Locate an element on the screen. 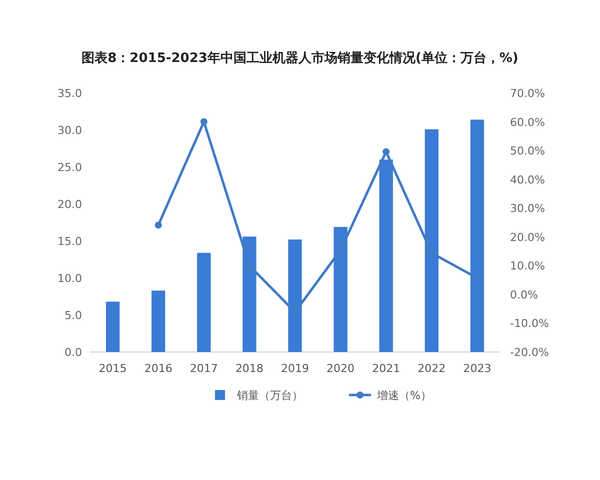 This screenshot has width=600, height=480. y2-tick-label: 20.0% is located at coordinates (527, 237).